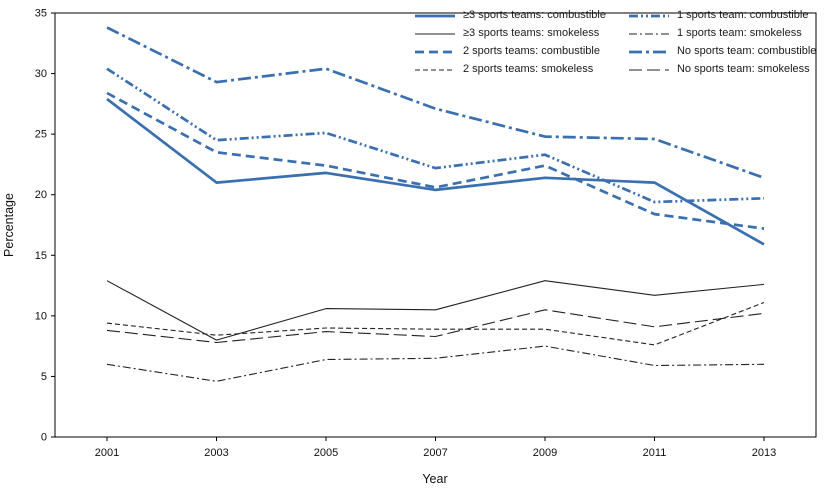 The width and height of the screenshot is (826, 497). I want to click on y-tick-label: 35, so click(41, 14).